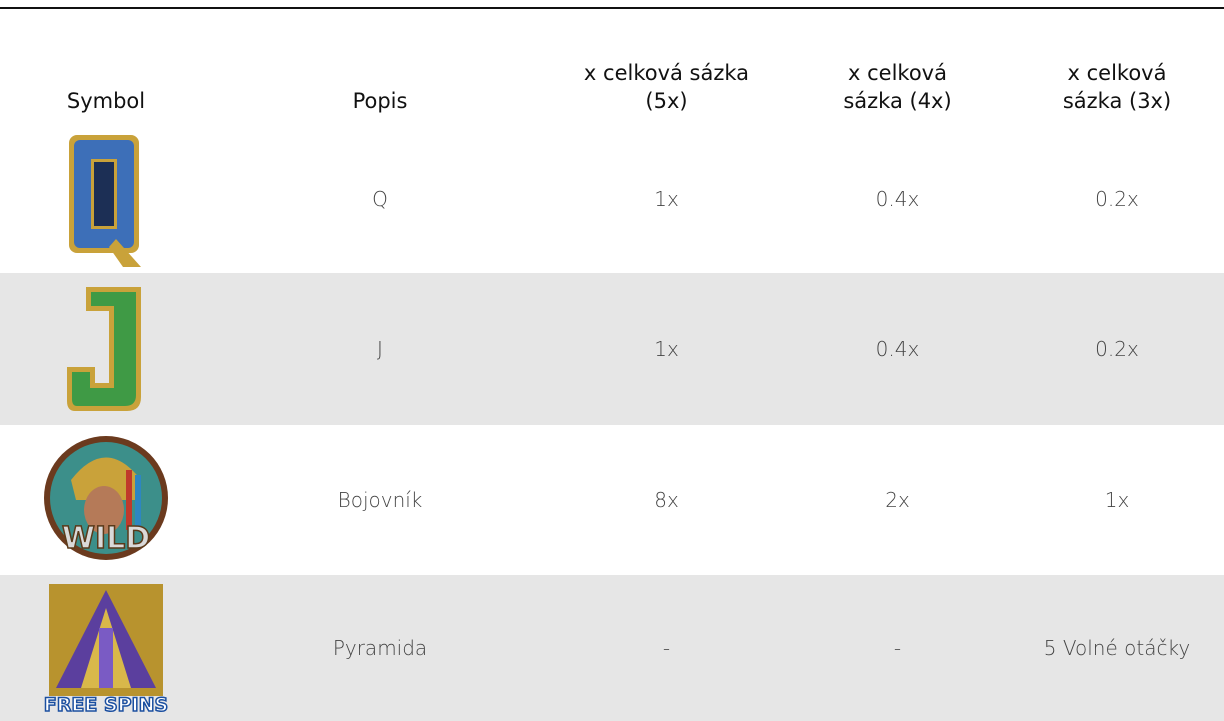 This screenshot has height=721, width=1224. What do you see at coordinates (106, 101) in the screenshot?
I see `header-cell: Symbol` at bounding box center [106, 101].